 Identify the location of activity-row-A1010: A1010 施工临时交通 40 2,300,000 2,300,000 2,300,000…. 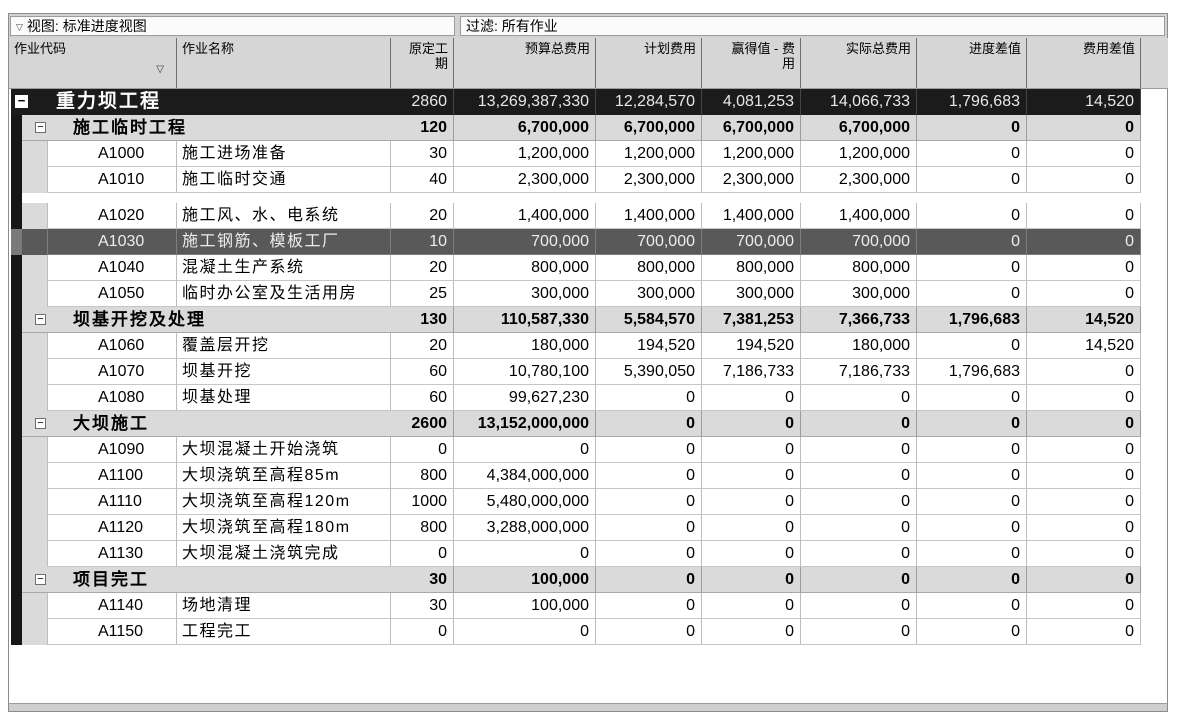
(576, 180).